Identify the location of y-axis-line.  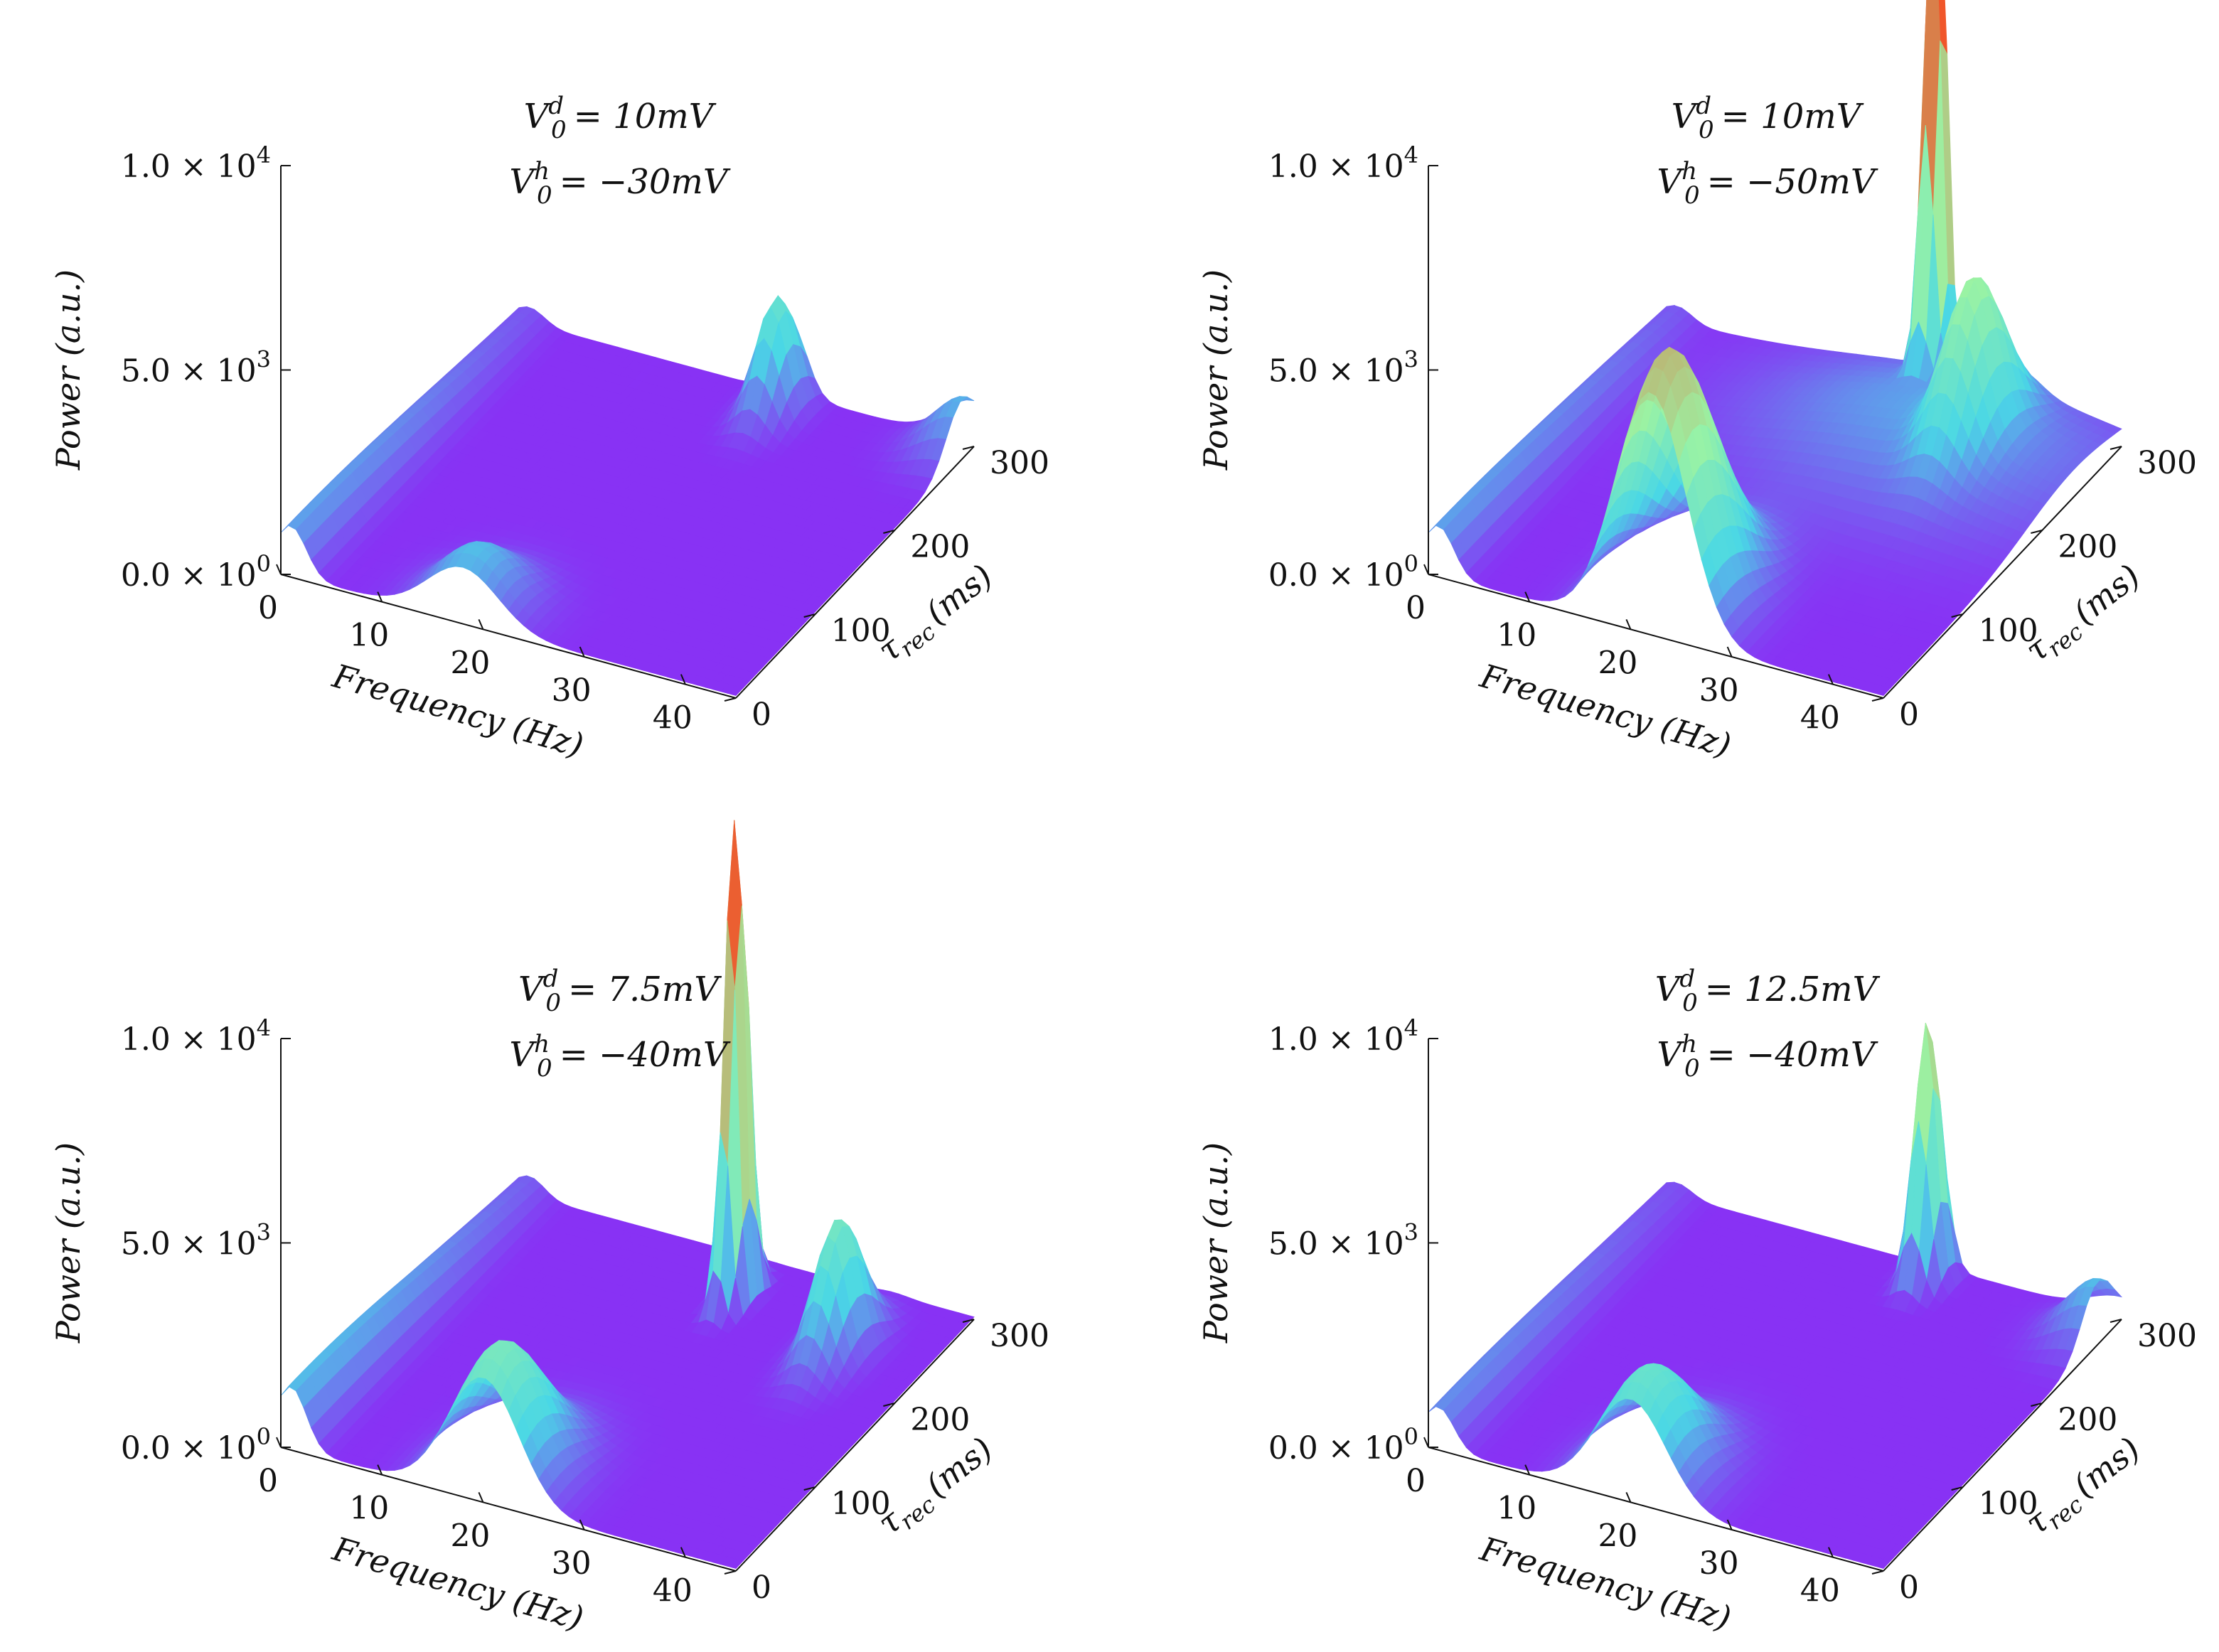
(855, 572).